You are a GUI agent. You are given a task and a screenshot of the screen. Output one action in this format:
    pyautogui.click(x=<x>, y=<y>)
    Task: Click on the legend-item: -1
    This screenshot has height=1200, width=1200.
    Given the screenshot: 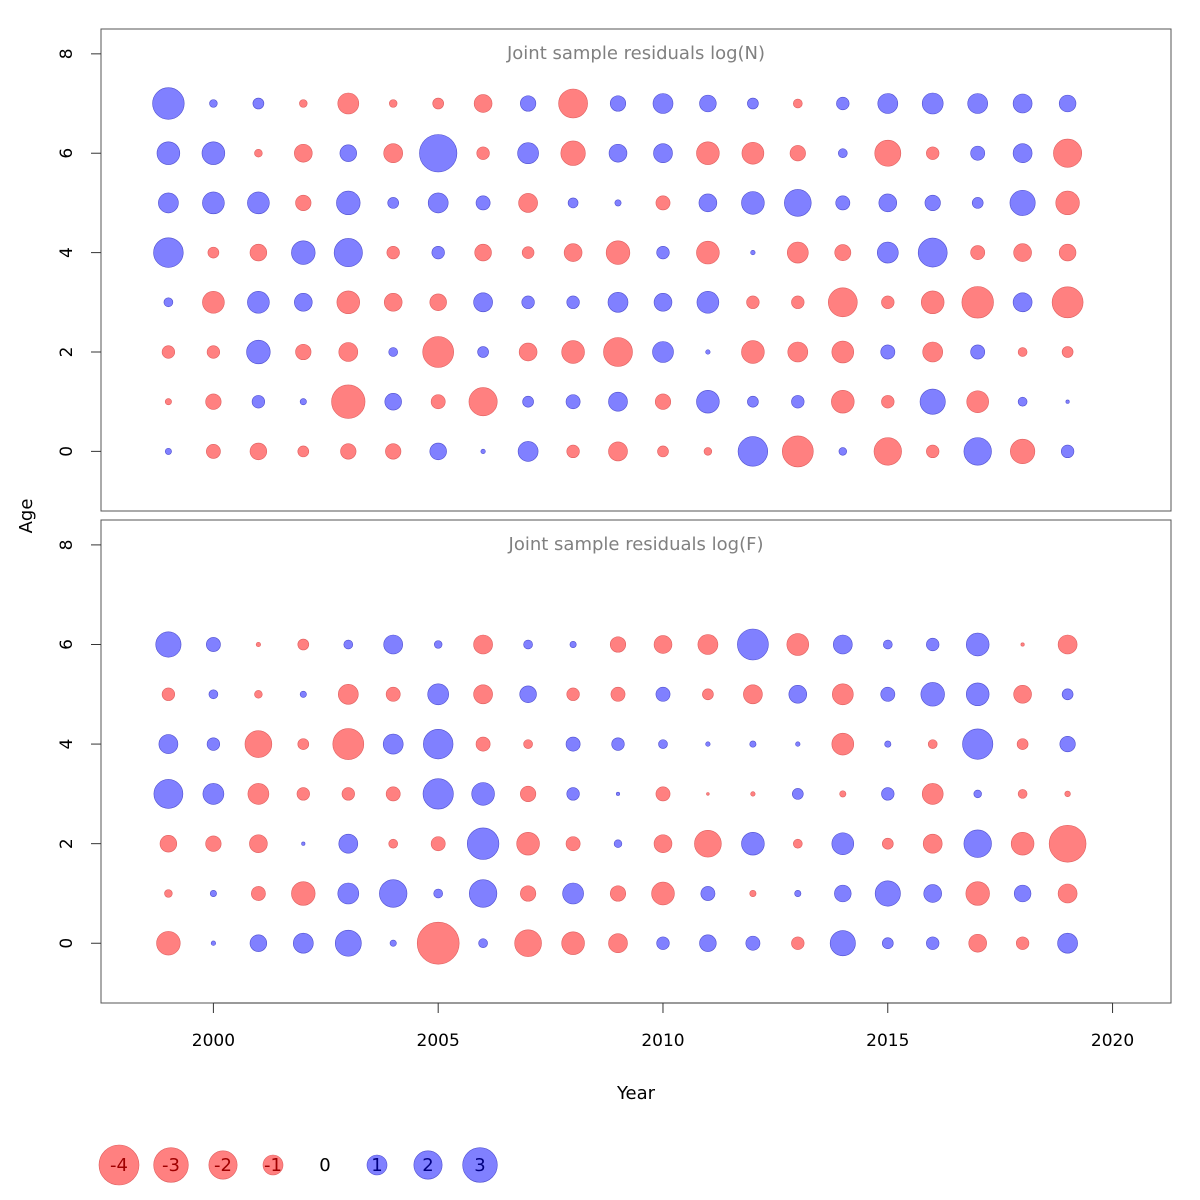 What is the action you would take?
    pyautogui.click(x=273, y=1165)
    